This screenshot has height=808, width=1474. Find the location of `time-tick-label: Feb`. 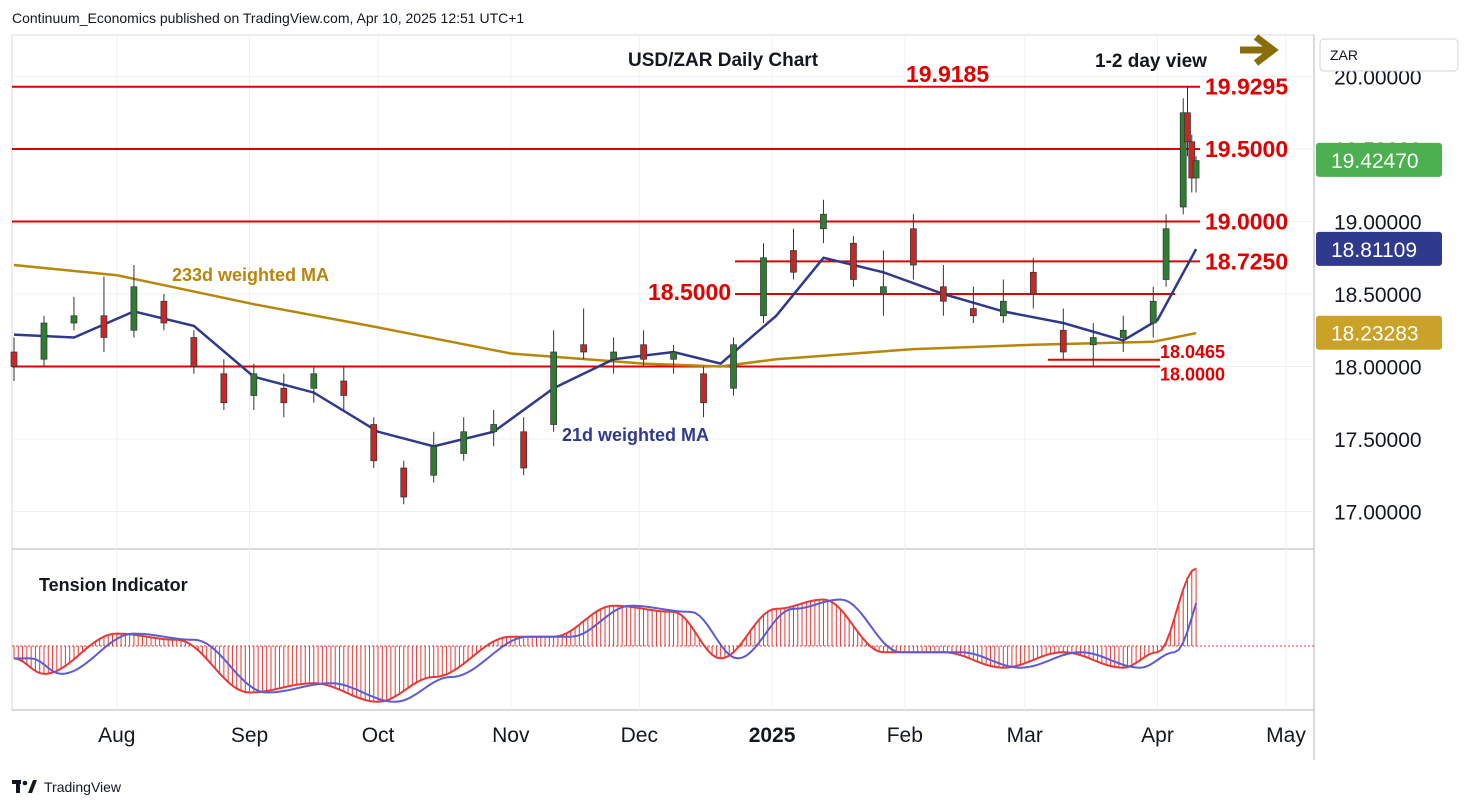

time-tick-label: Feb is located at coordinates (905, 735).